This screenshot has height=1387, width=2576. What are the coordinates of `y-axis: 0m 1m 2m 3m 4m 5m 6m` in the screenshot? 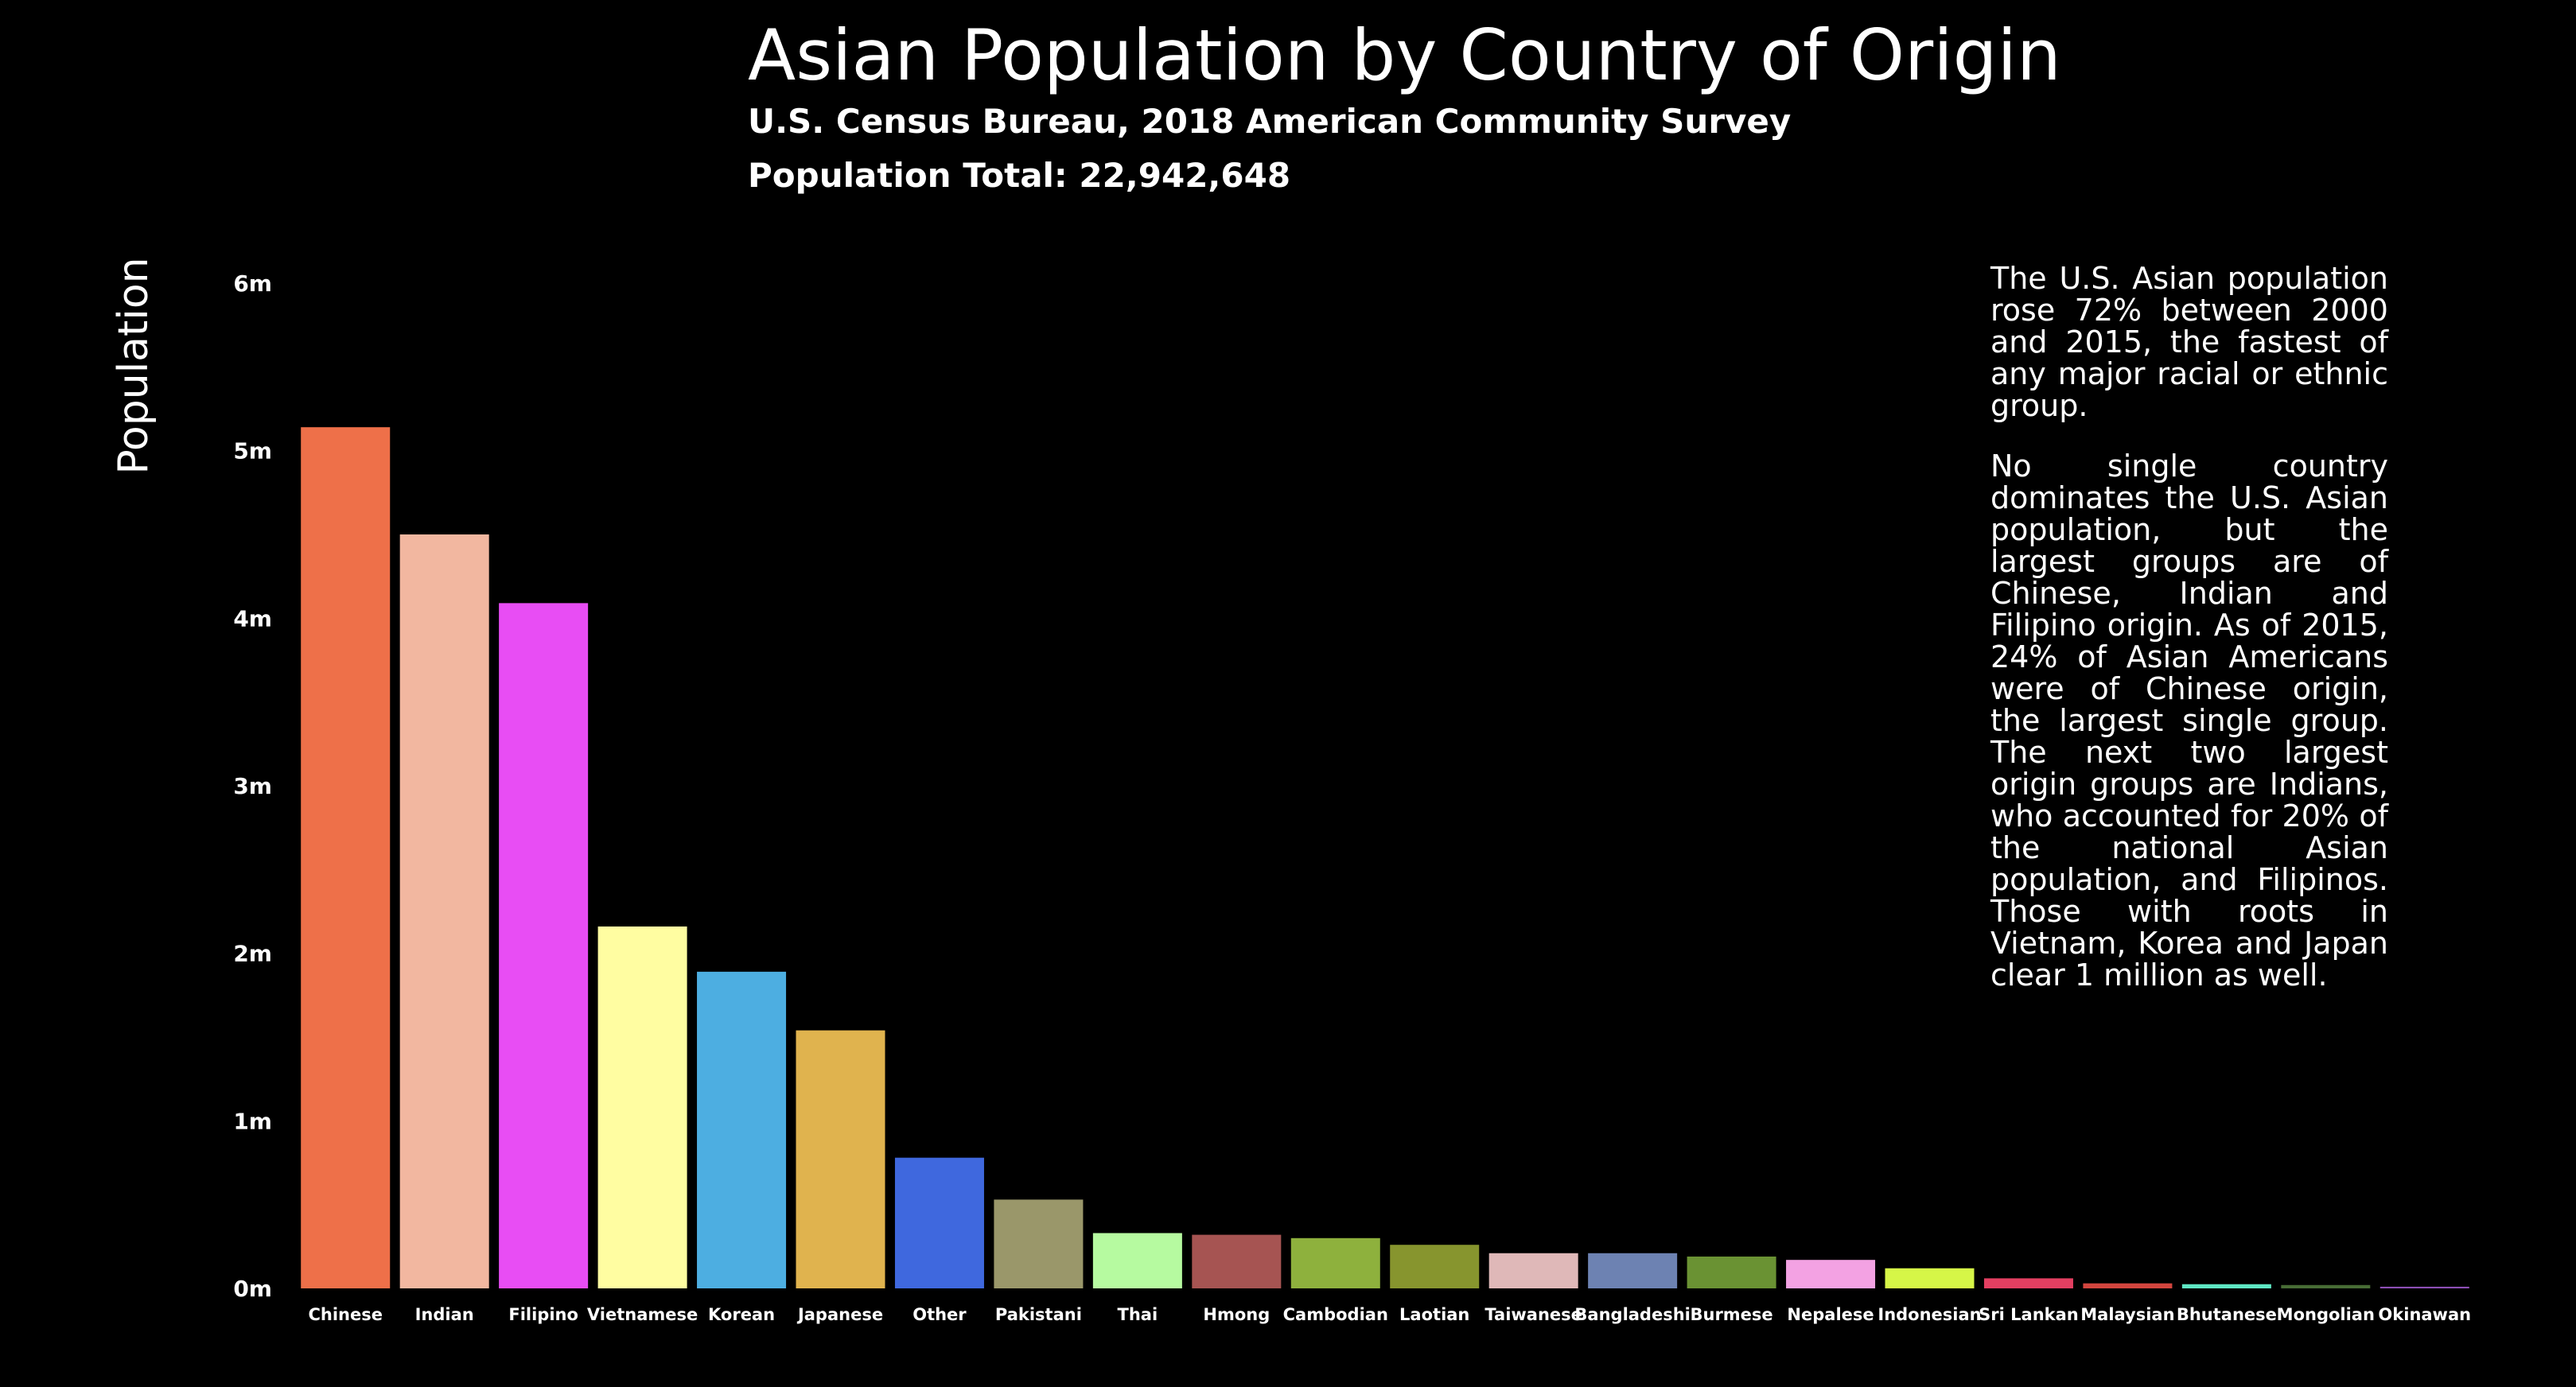 It's located at (253, 786).